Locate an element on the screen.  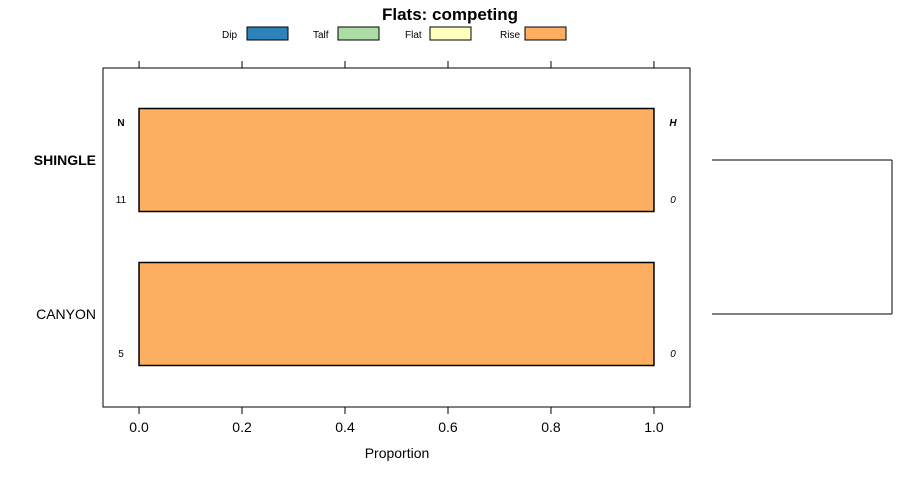
n-header: N is located at coordinates (120, 123).